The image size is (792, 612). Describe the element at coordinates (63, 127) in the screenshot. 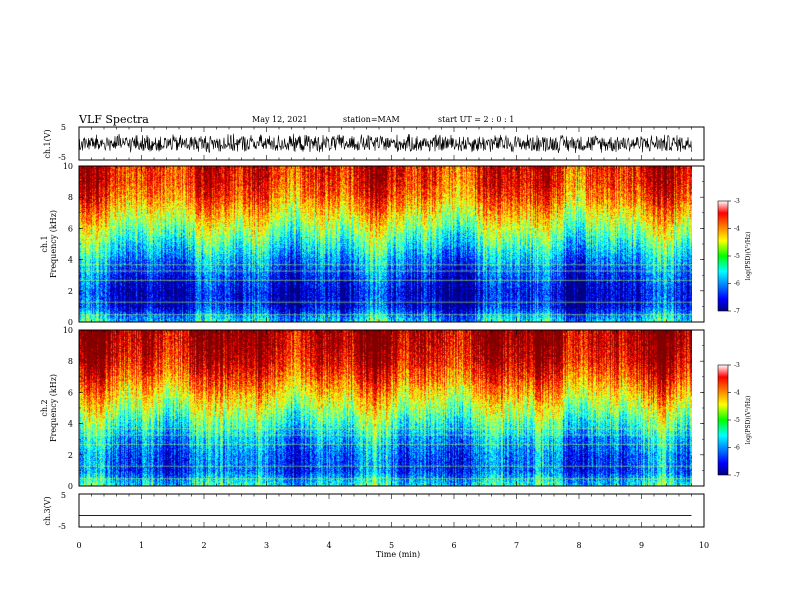

I see `ch1-ytick-top: 5` at that location.